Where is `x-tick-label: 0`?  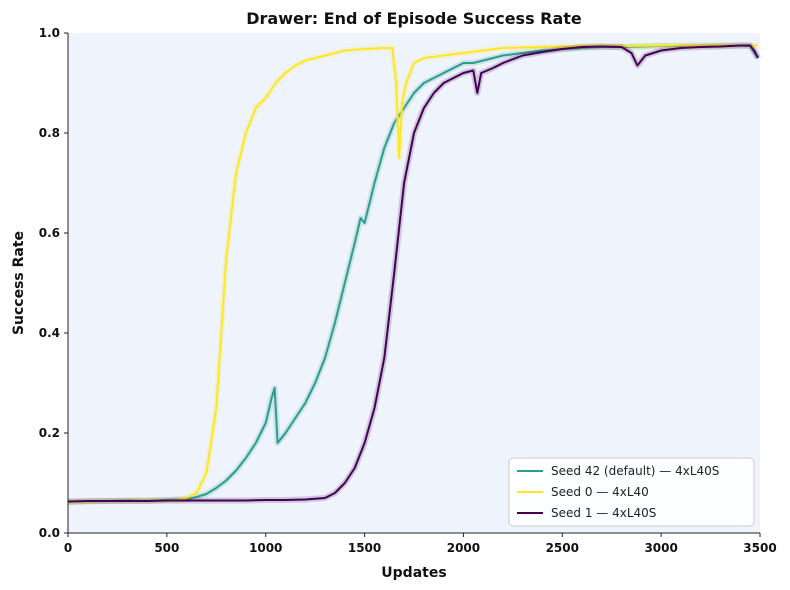
x-tick-label: 0 is located at coordinates (68, 548).